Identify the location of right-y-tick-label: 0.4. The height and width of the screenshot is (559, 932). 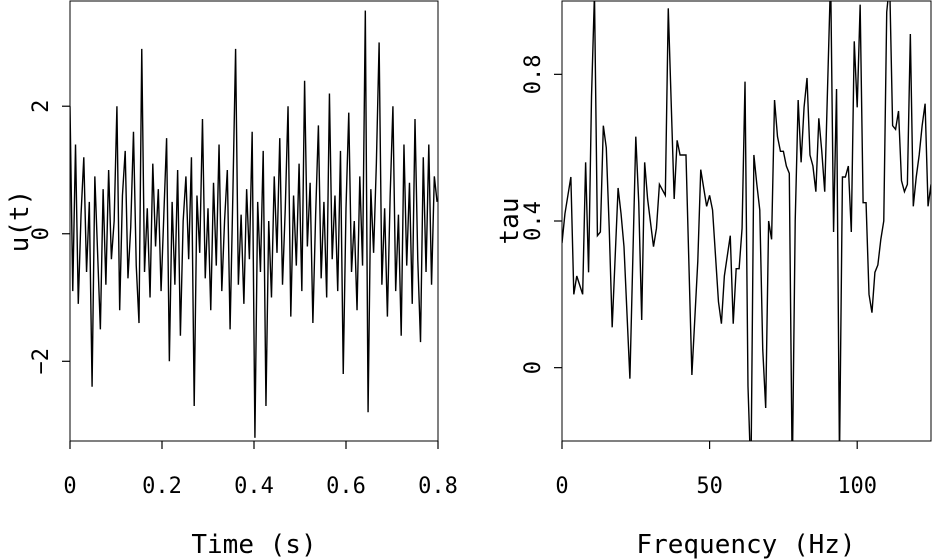
(533, 221).